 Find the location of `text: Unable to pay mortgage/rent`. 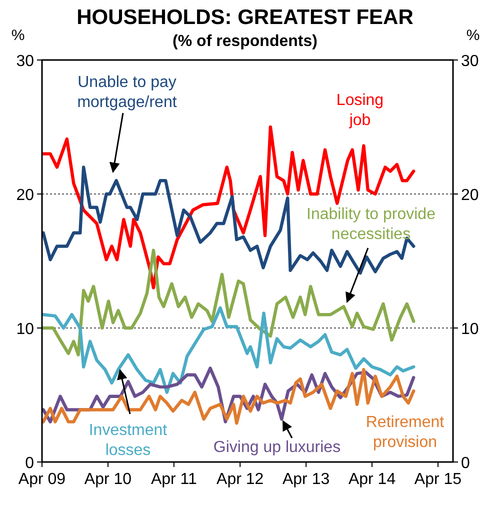

text: Unable to pay mortgage/rent is located at coordinates (127, 92).